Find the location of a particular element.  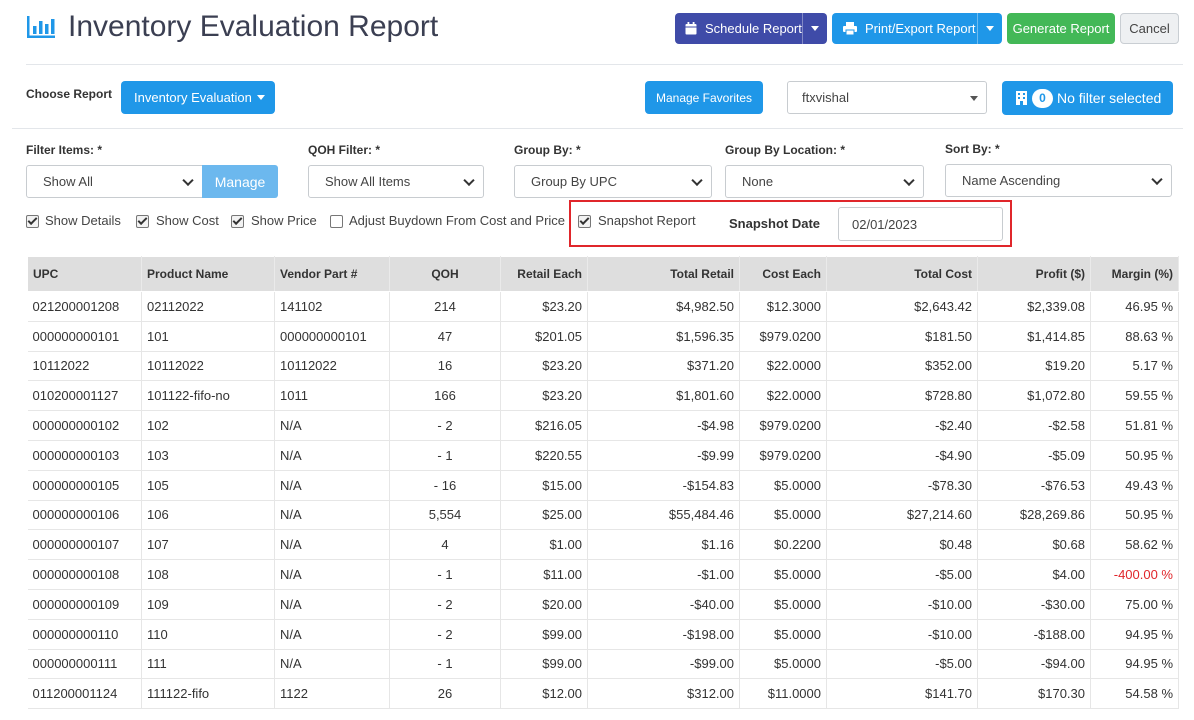

table-cell: $220.55 is located at coordinates (544, 455).